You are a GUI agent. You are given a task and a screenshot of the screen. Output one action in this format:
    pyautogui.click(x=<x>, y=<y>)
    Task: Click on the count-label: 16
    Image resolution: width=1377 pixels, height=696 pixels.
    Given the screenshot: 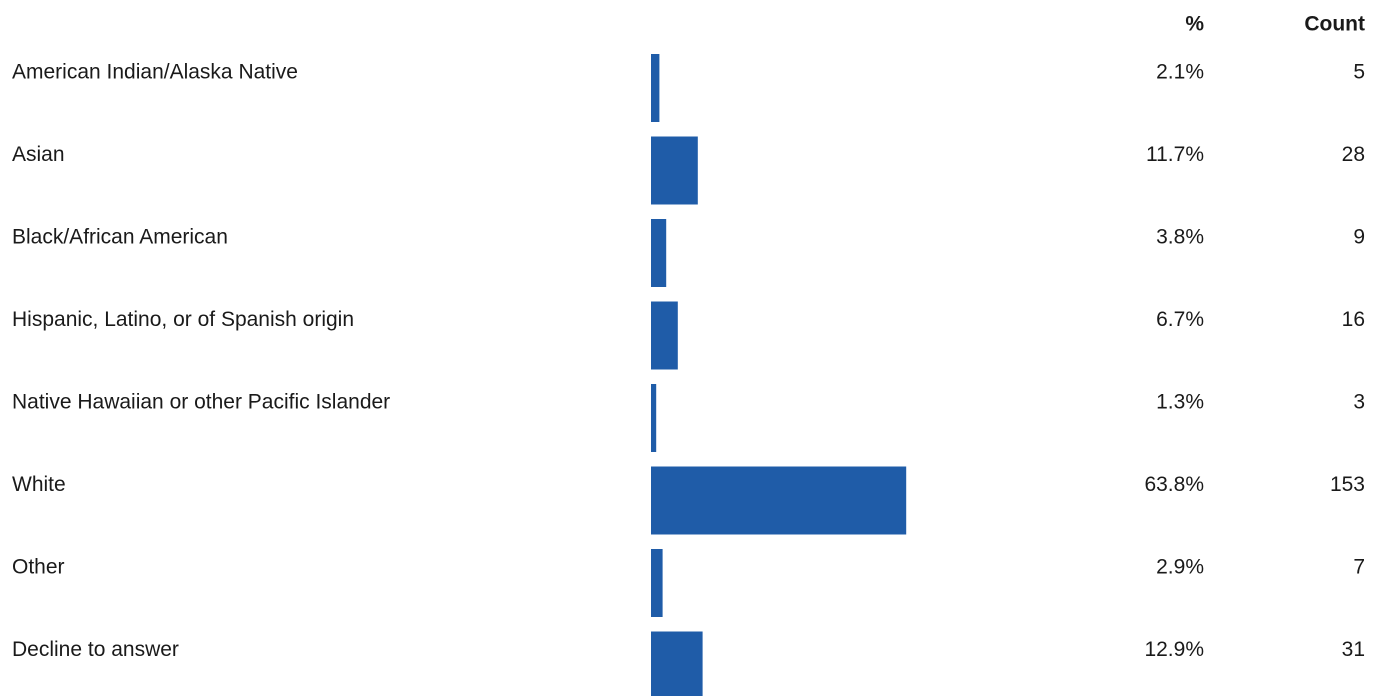 What is the action you would take?
    pyautogui.click(x=1353, y=319)
    